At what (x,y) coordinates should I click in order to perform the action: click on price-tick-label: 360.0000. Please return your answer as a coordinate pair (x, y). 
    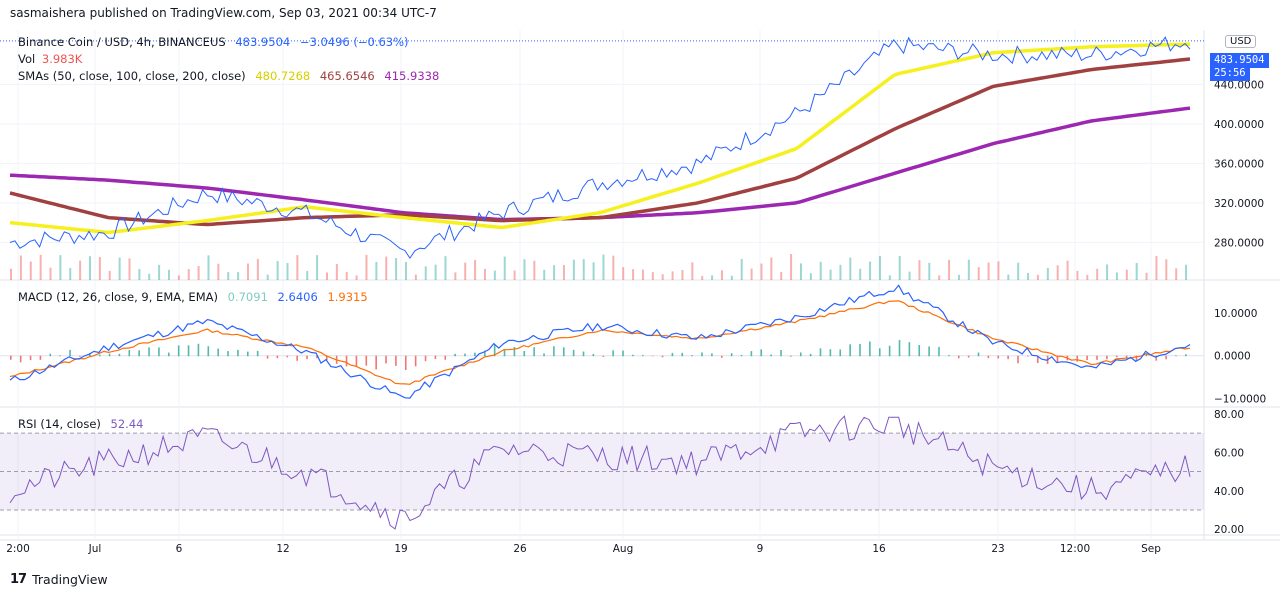
    Looking at the image, I should click on (1239, 164).